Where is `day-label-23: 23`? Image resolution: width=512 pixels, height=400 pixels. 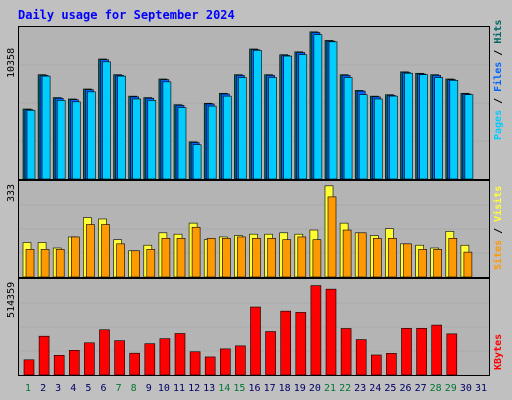
day-label-23: 23 is located at coordinates (360, 388).